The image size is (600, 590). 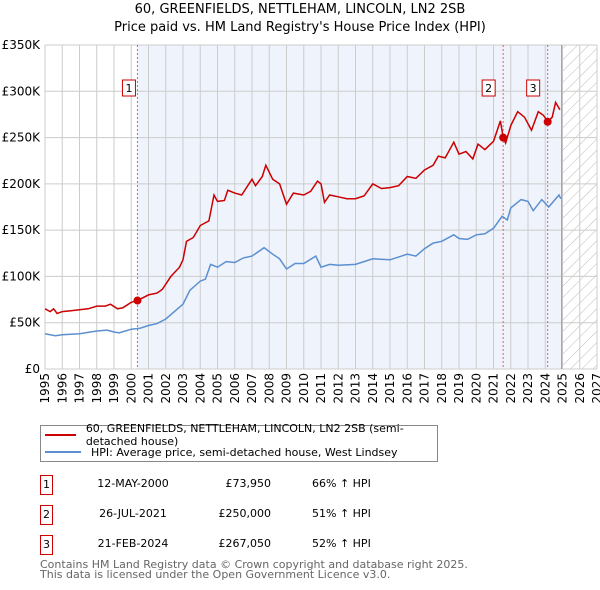 What do you see at coordinates (321, 388) in the screenshot?
I see `x-tick-label: 2011` at bounding box center [321, 388].